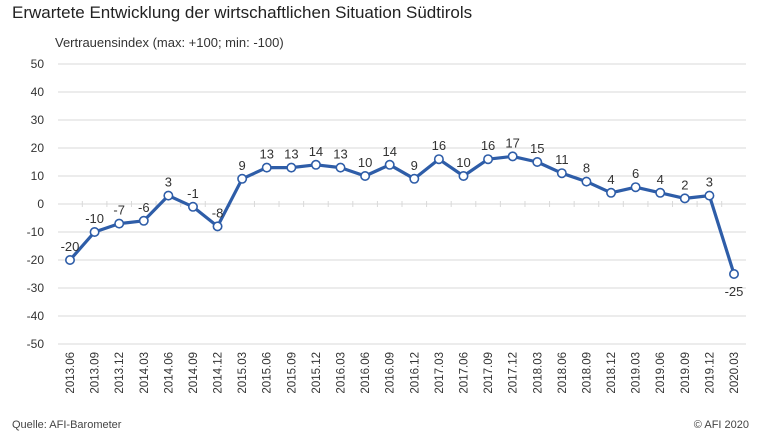 This screenshot has height=431, width=759. Describe the element at coordinates (710, 373) in the screenshot. I see `x-tick-label: 2019.12` at that location.